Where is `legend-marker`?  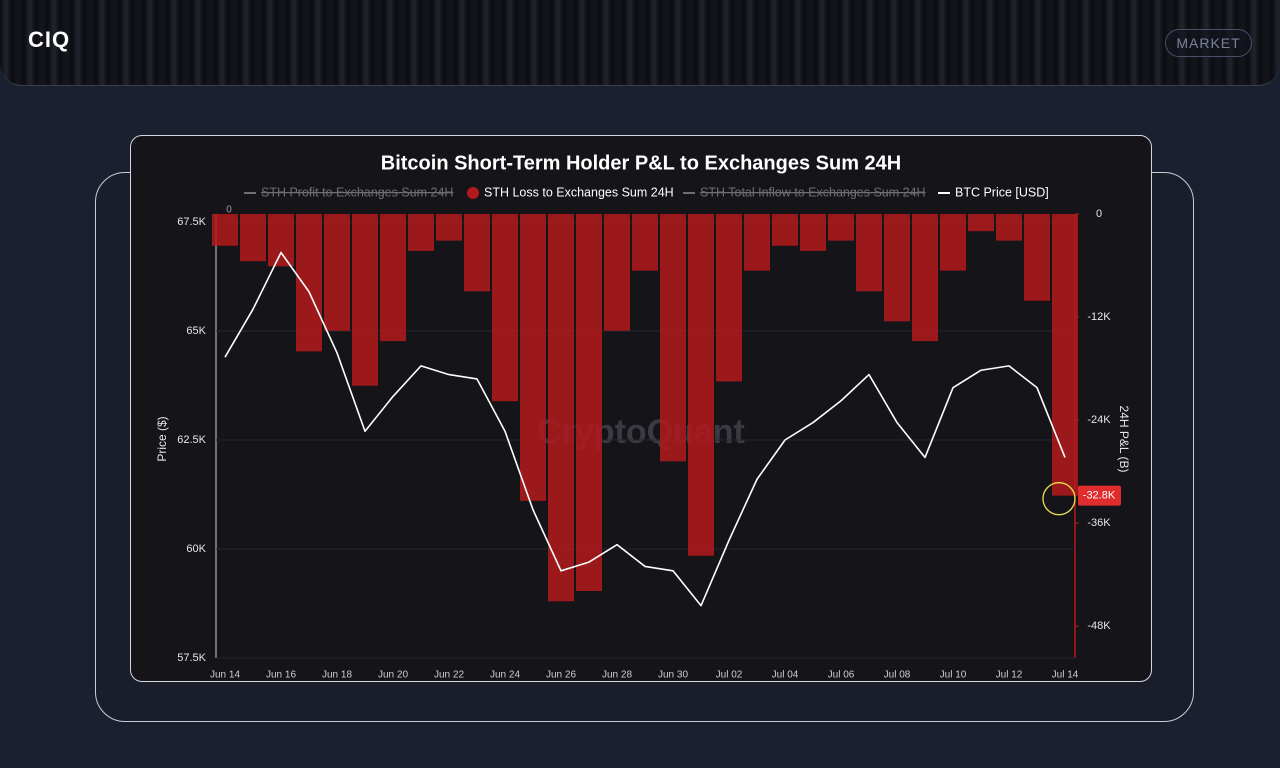
legend-marker is located at coordinates (473, 193).